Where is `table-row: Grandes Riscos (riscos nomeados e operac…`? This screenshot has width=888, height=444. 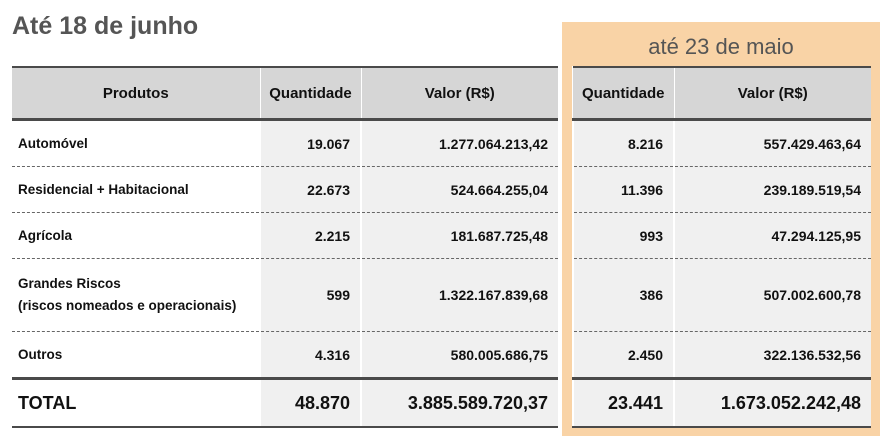
table-row: Grandes Riscos (riscos nomeados e operac… is located at coordinates (285, 295).